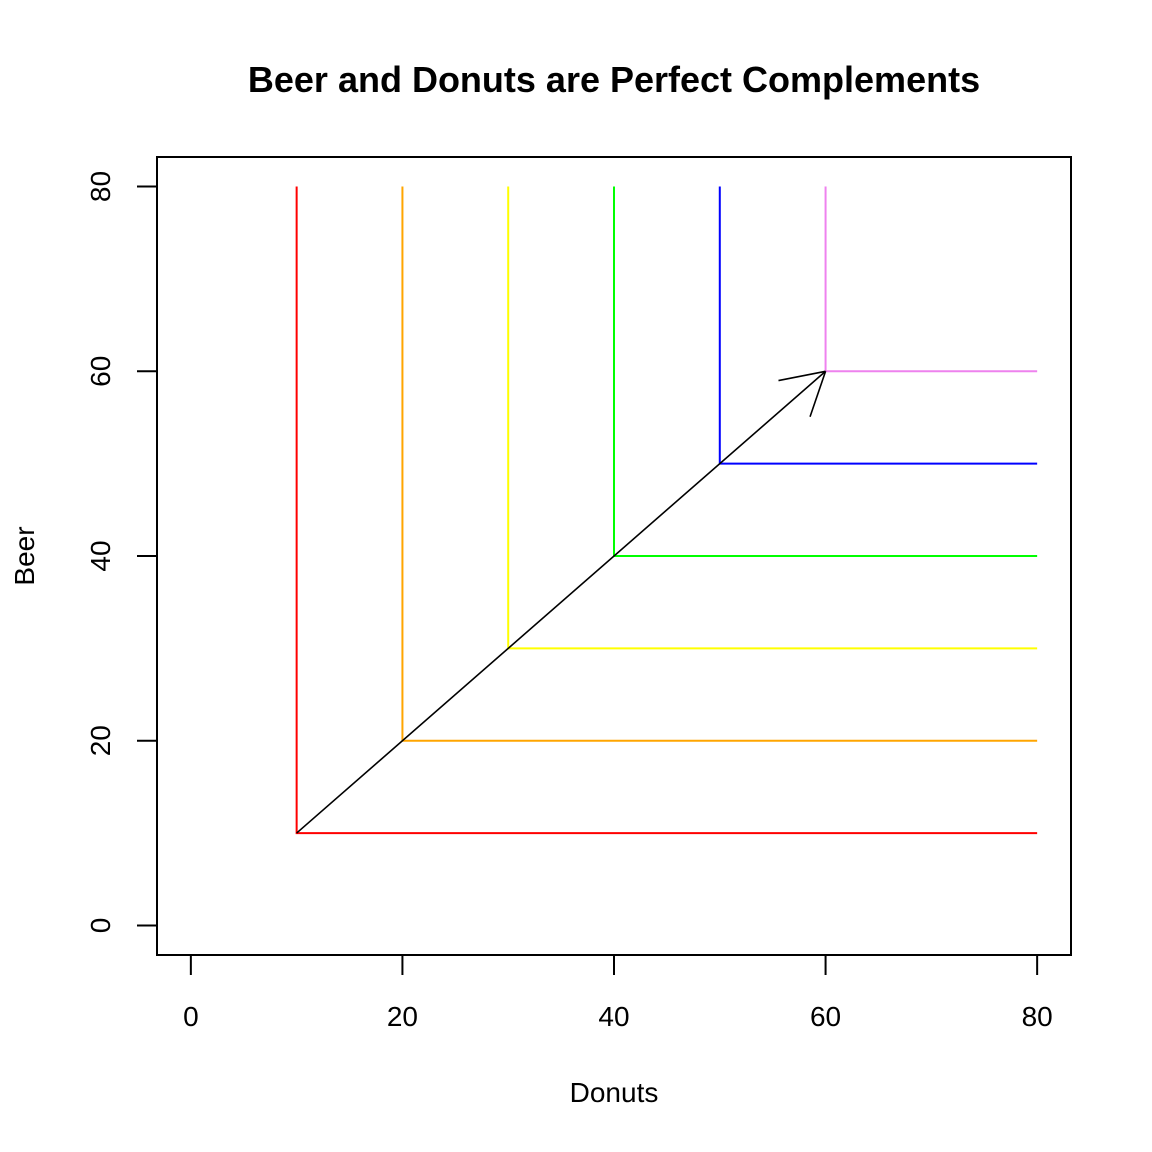 The height and width of the screenshot is (1152, 1152). I want to click on x-axis-label: Donuts, so click(614, 1092).